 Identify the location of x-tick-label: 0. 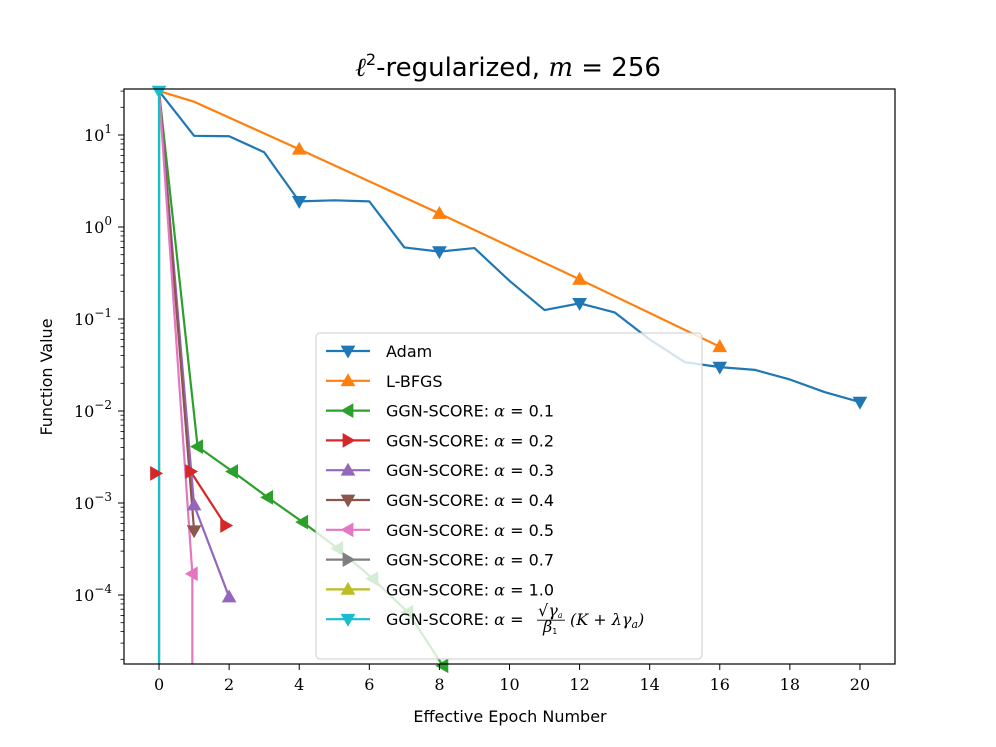
(159, 684).